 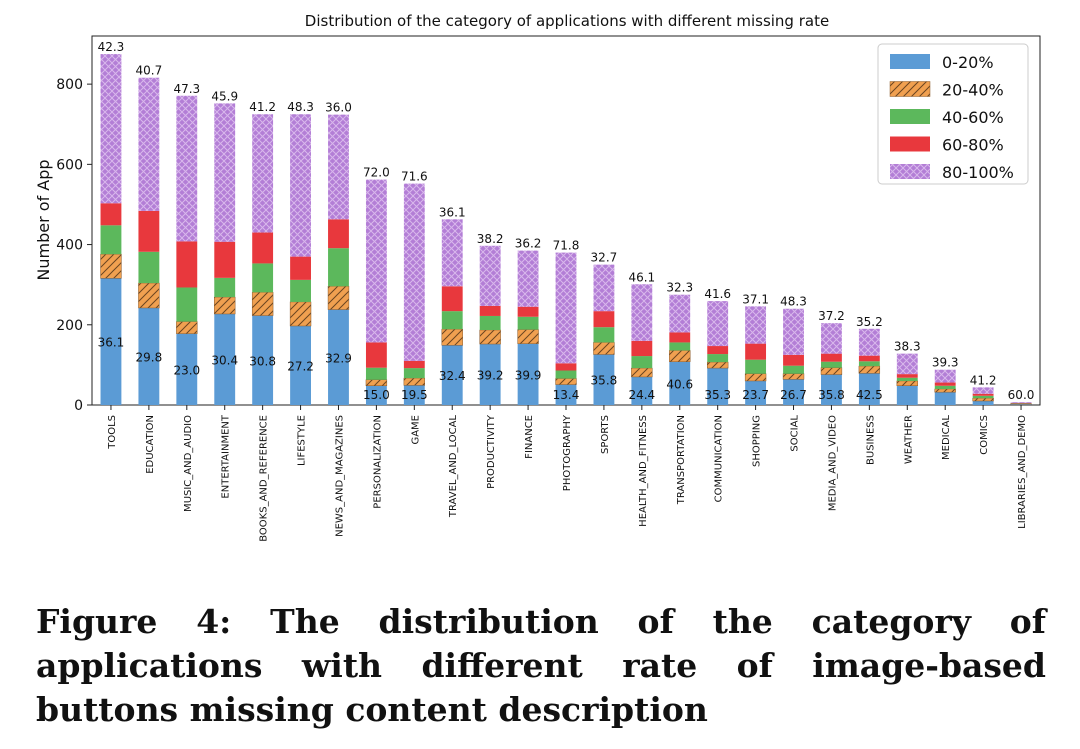 I want to click on bar-top-label: 72.0, so click(x=376, y=173).